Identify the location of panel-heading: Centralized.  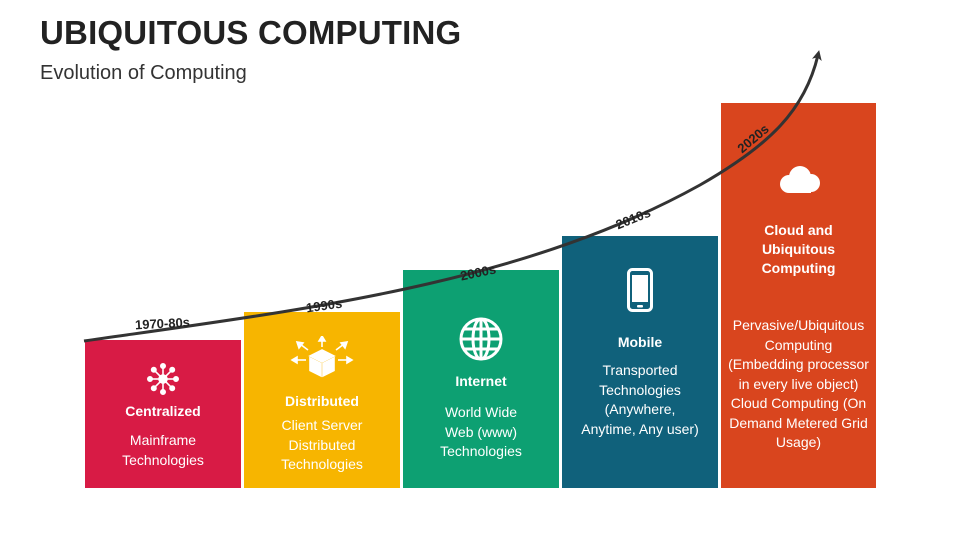
(163, 411).